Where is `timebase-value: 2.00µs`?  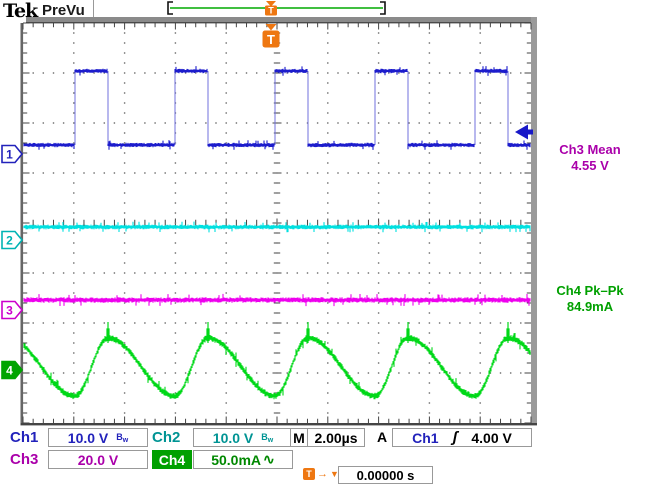
timebase-value: 2.00µs is located at coordinates (336, 437).